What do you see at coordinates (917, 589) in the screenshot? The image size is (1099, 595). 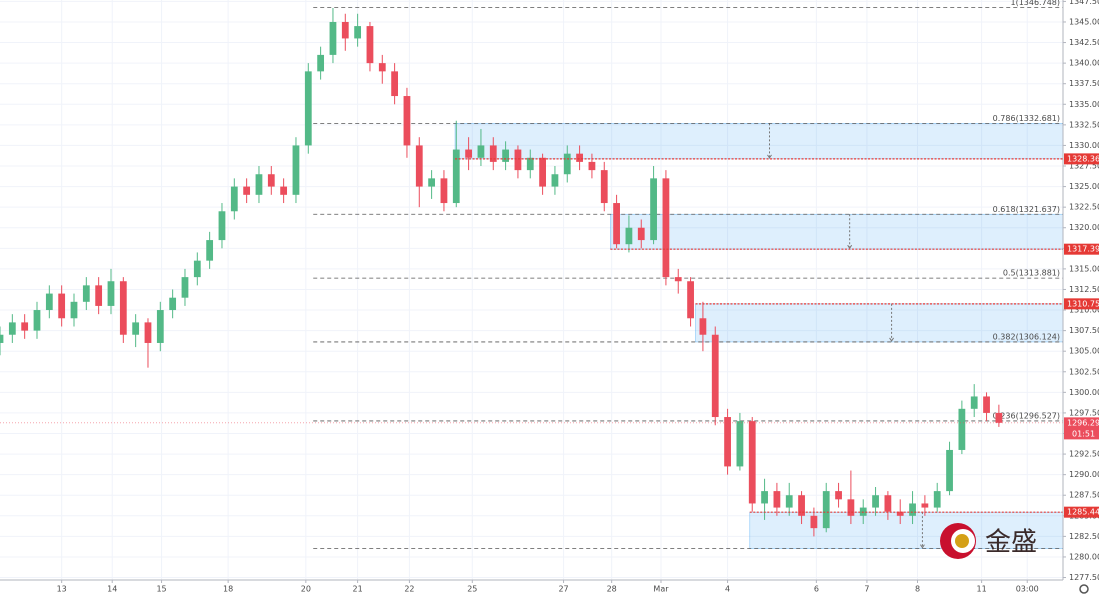 I see `x-tick-label: 8` at bounding box center [917, 589].